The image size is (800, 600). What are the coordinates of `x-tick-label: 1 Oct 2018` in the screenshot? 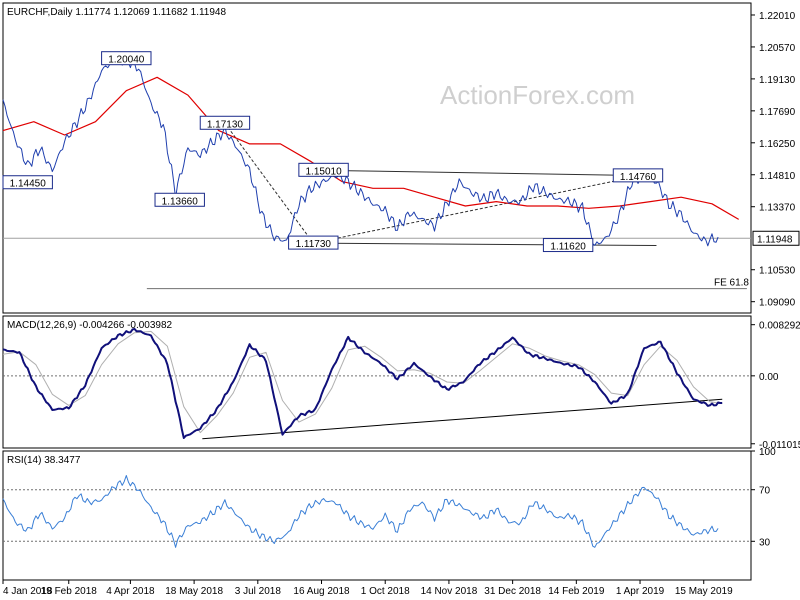 It's located at (385, 591).